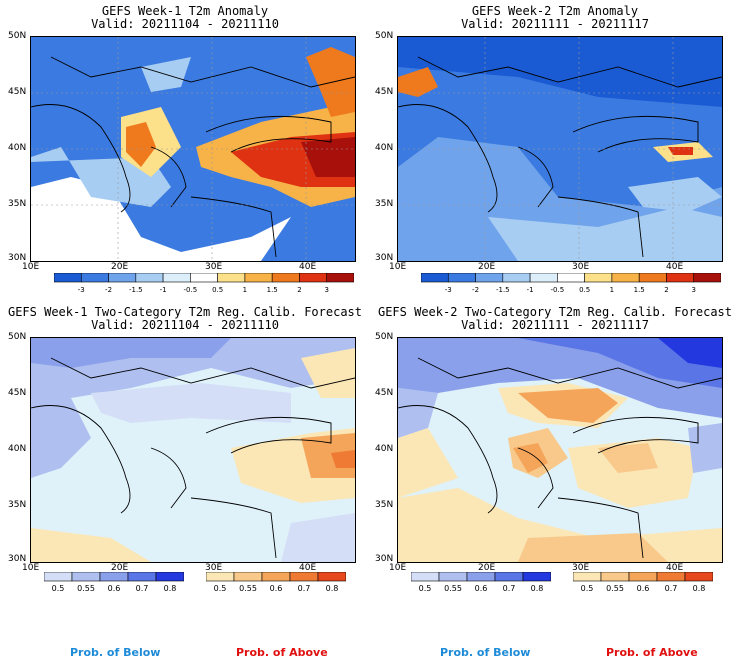 The image size is (740, 662). What do you see at coordinates (555, 11) in the screenshot?
I see `panel-title: GEFS Week-2 T2m Anomaly` at bounding box center [555, 11].